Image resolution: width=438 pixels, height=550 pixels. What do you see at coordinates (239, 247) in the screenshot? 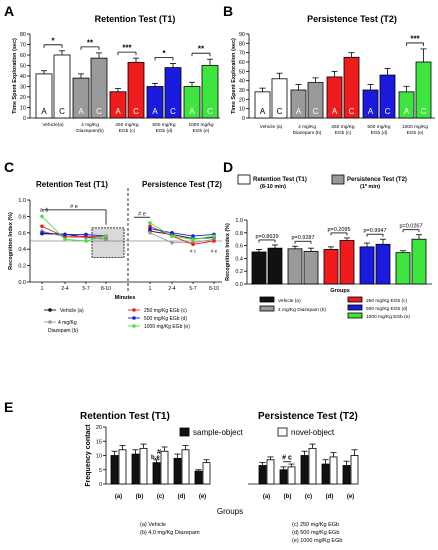
I see `panel-D-y-tick-label: 0.6` at bounding box center [239, 247].